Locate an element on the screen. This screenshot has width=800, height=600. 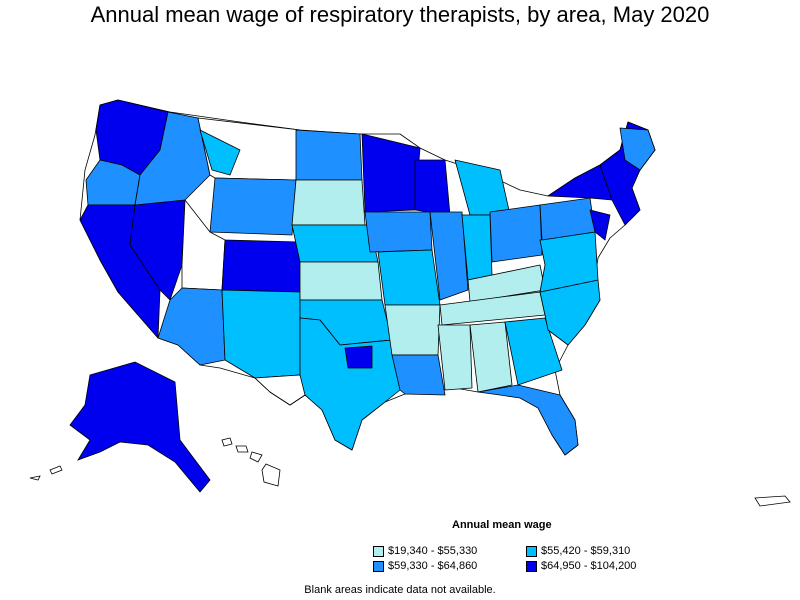
legend-label-1: $19,340 - $55,330 is located at coordinates (433, 551).